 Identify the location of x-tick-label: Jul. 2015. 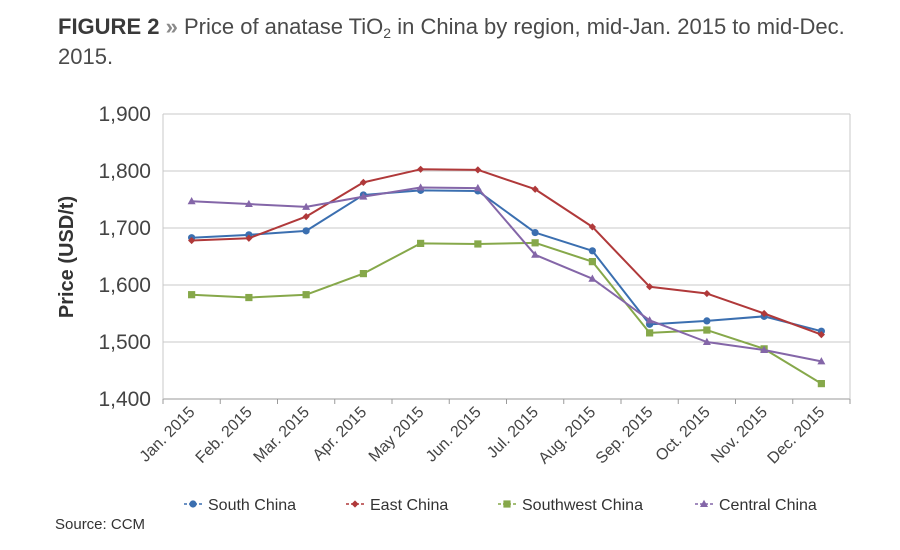
(513, 433).